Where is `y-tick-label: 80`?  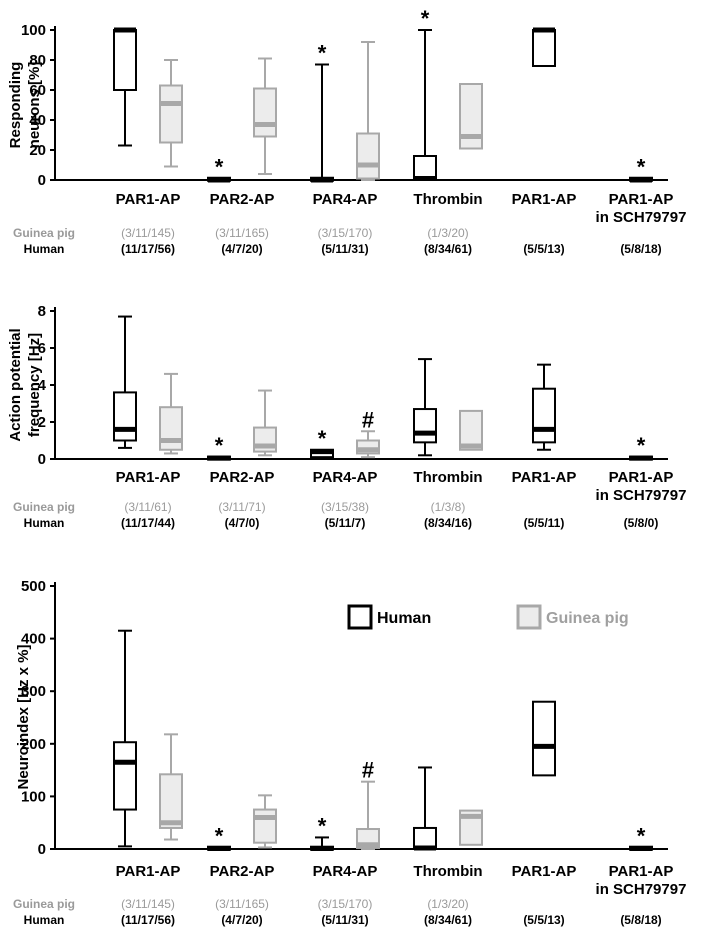
y-tick-label: 80 is located at coordinates (37, 60).